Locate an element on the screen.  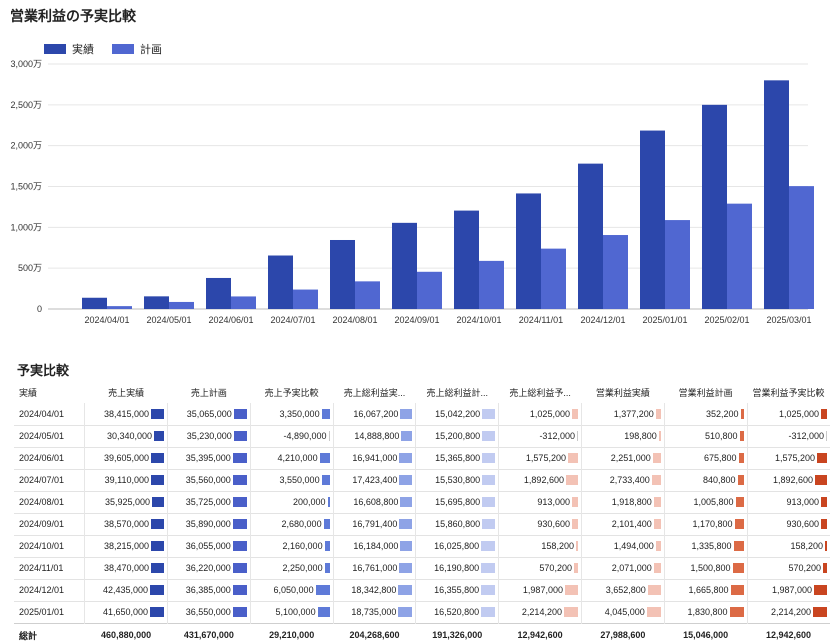
cell-value: 18,735,000 is located at coordinates (374, 612).